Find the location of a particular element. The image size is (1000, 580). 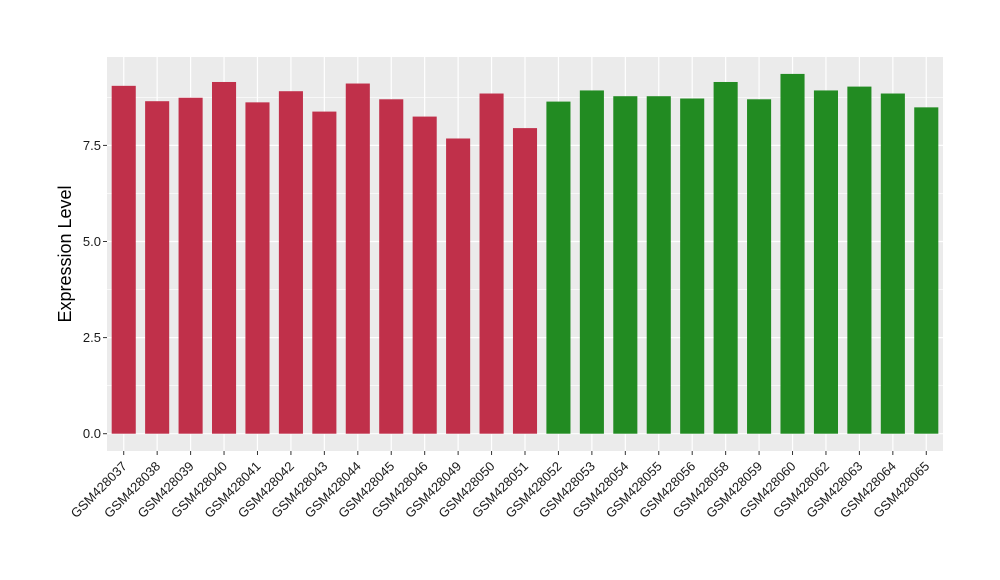

bar-GSM428040 is located at coordinates (224, 257).